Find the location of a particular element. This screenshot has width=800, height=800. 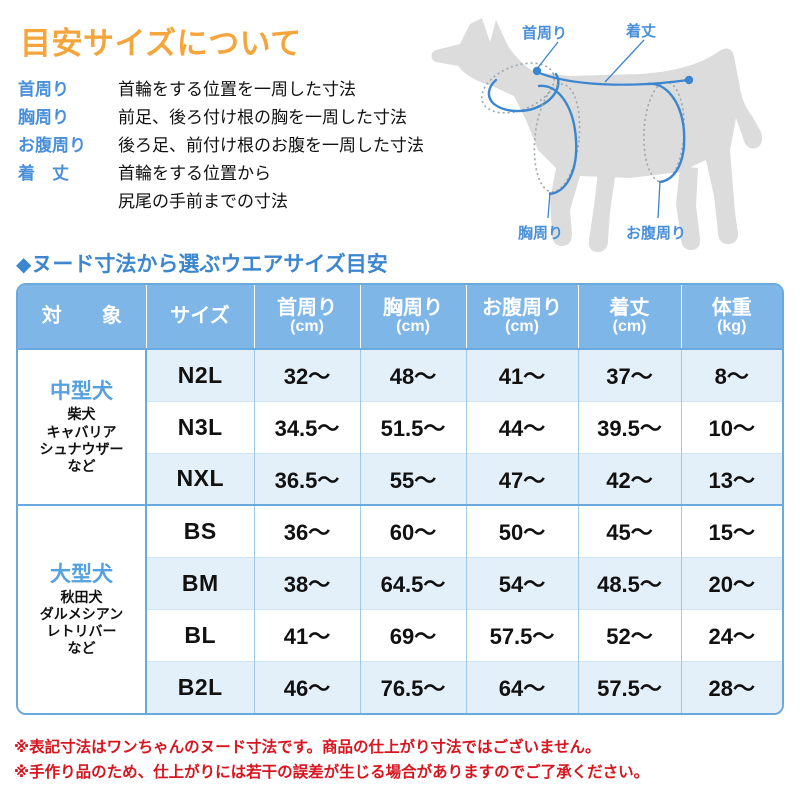

definition-row-length: 着 丈 首輪をする位置から 尻尾の手前までの寸法 is located at coordinates (221, 188).